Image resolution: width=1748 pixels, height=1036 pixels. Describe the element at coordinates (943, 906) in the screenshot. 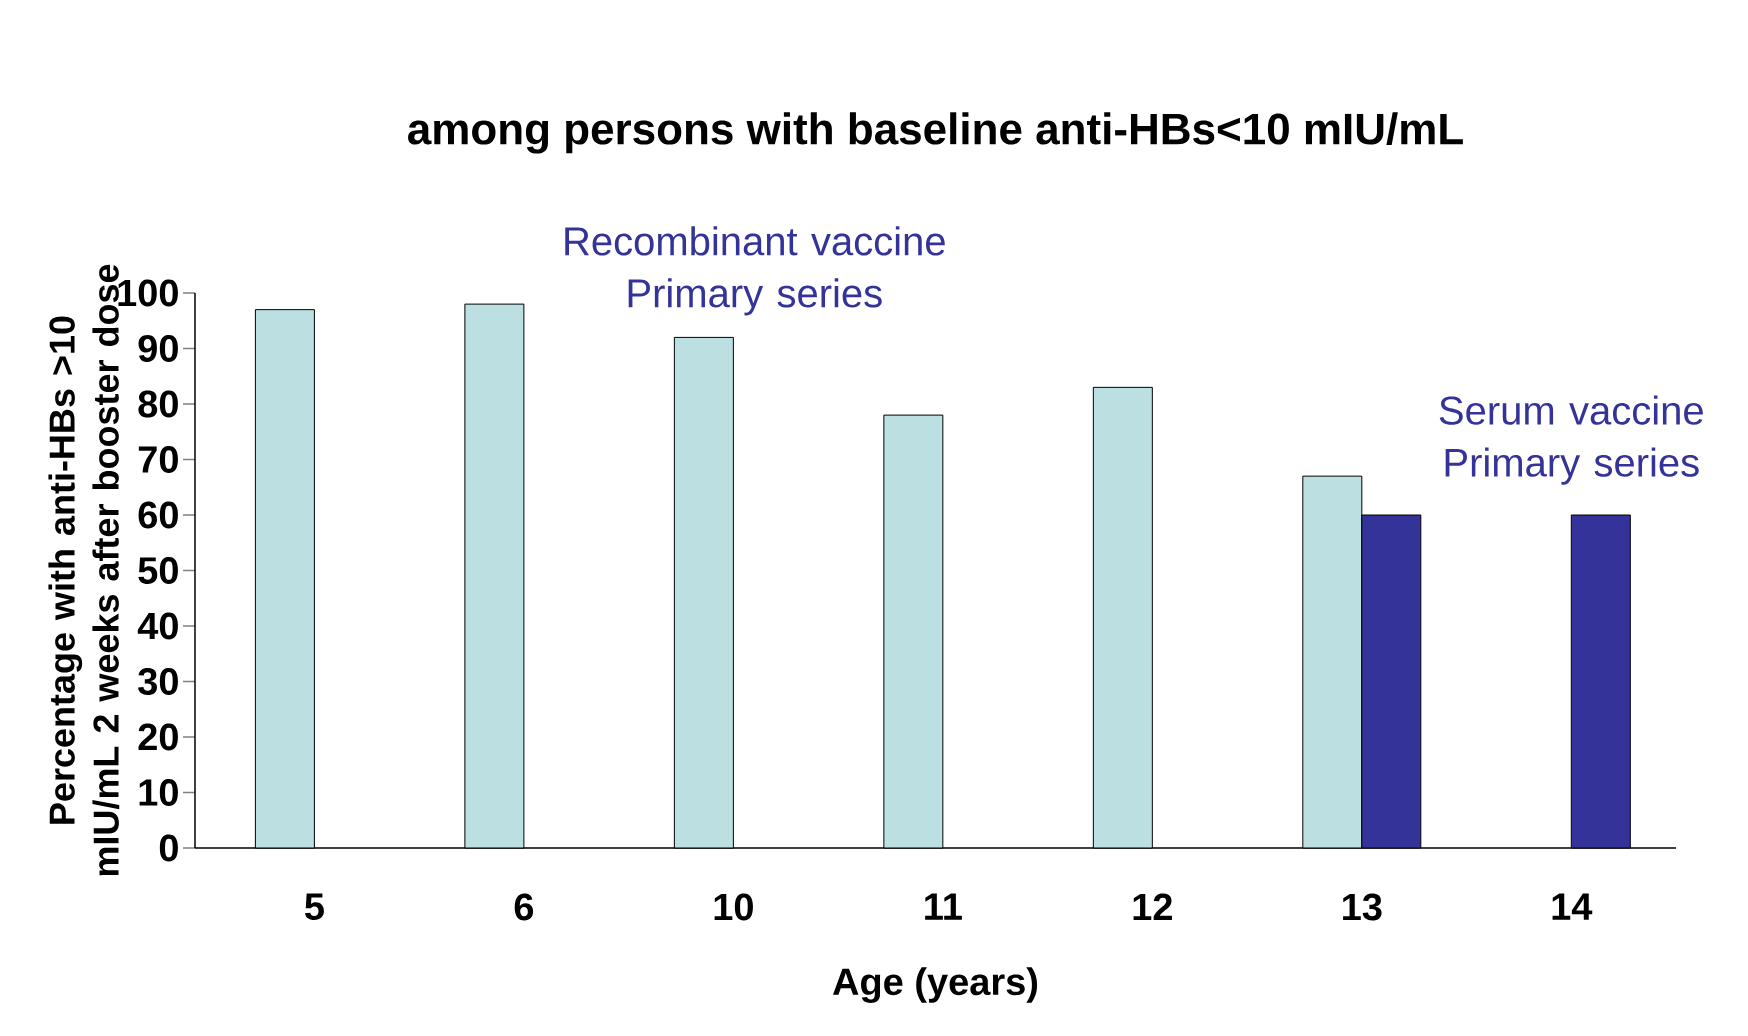

I see `x-tick-label: 11` at that location.